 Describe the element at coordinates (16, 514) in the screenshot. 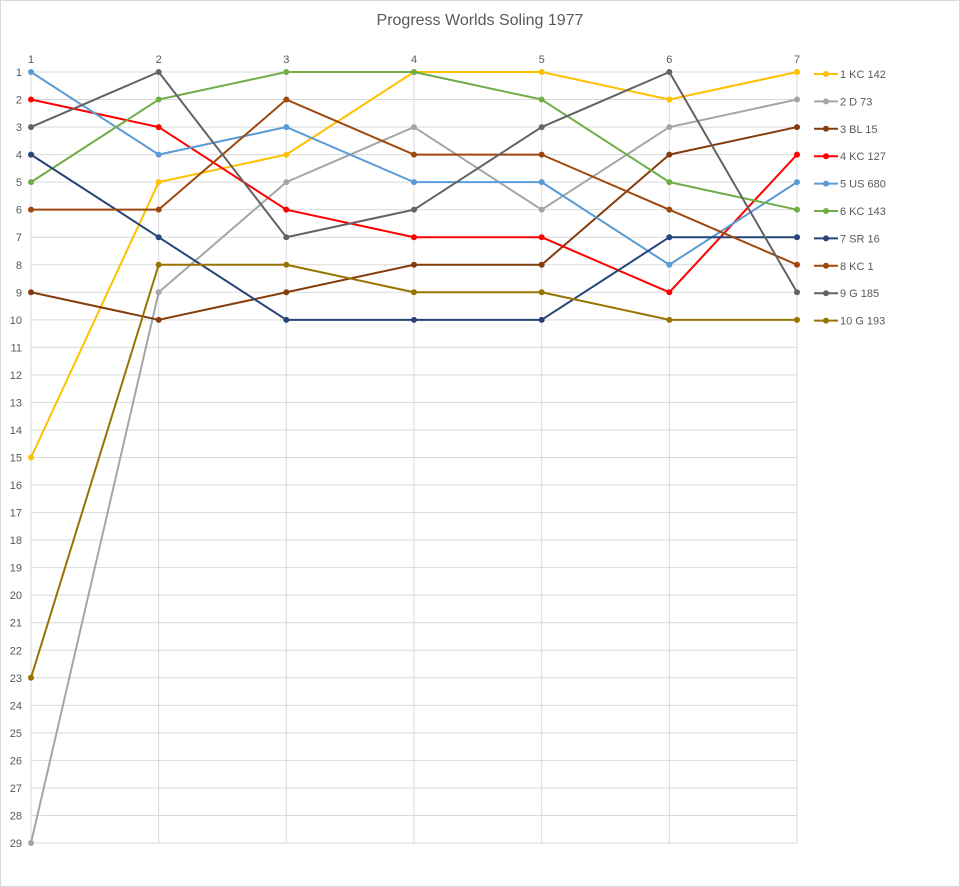

I see `y-tick-label: 17` at that location.